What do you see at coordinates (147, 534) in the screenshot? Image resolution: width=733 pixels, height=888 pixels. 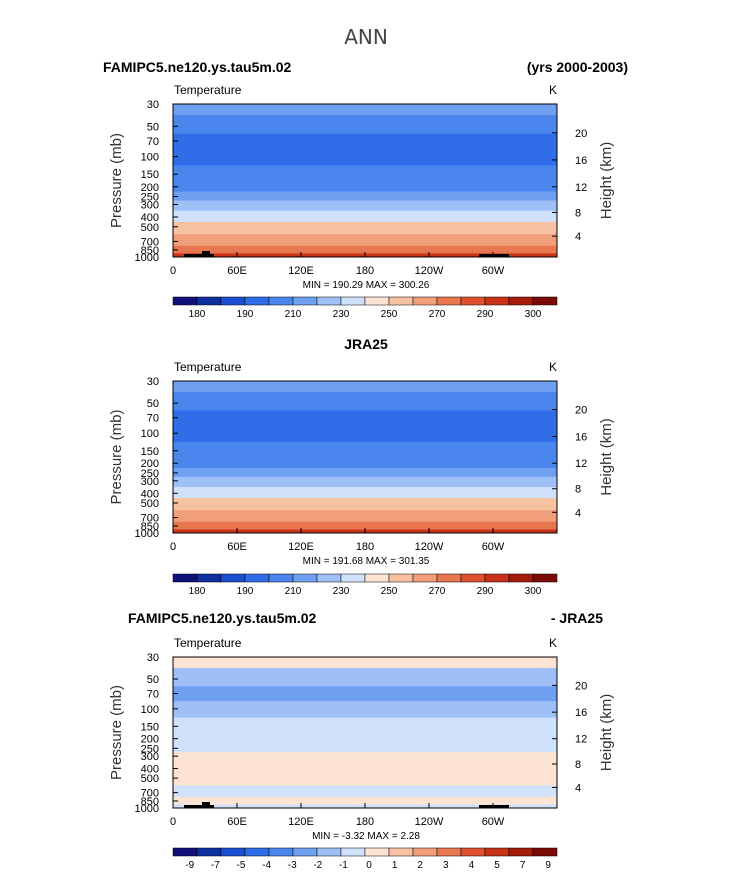 I see `y-tick-label: 1000` at bounding box center [147, 534].